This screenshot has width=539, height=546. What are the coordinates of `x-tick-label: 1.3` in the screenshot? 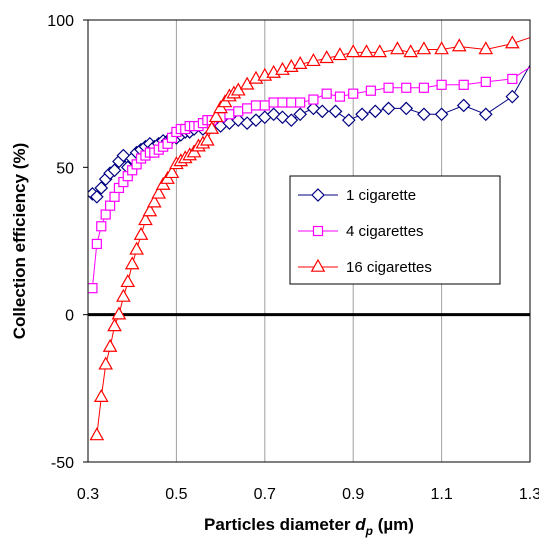 It's located at (529, 494).